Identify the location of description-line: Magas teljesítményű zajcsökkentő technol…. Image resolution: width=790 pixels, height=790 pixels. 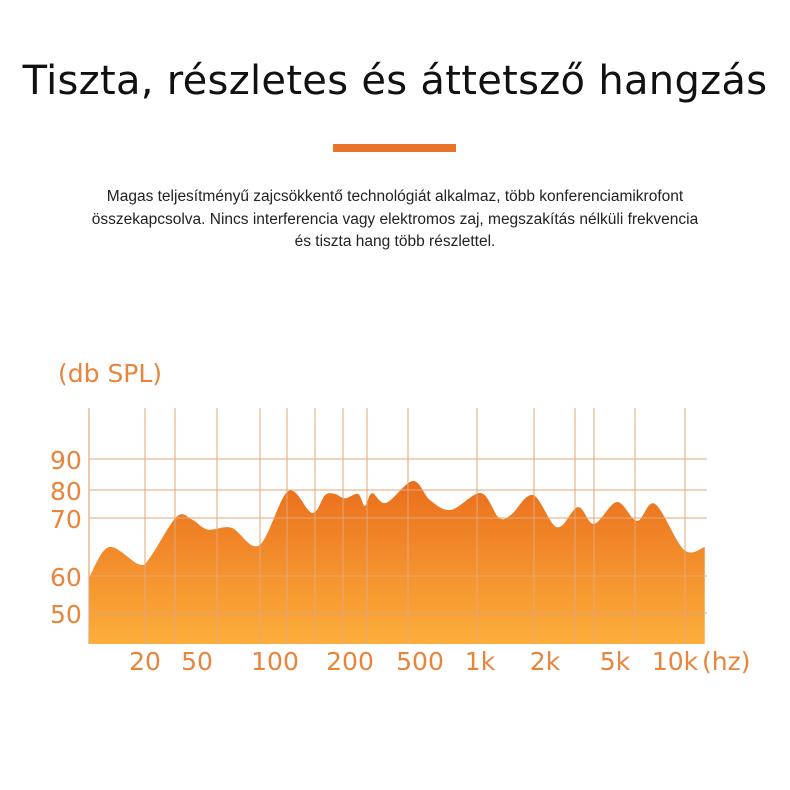
(395, 196).